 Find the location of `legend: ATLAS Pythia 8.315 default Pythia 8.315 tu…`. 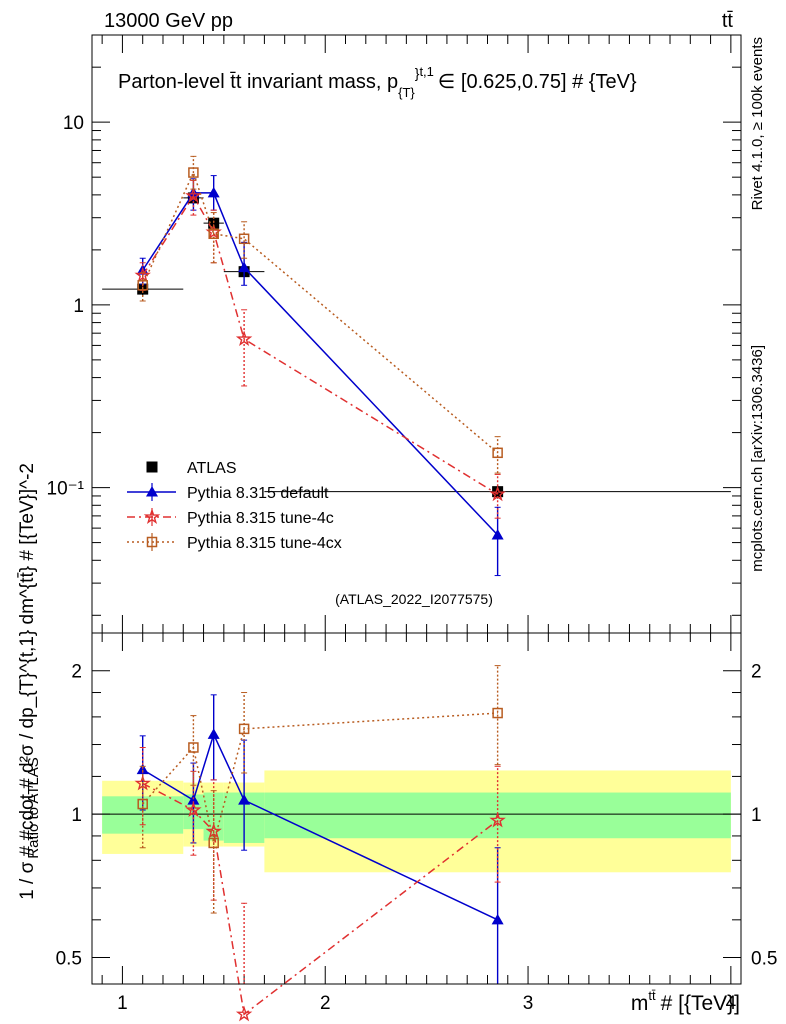

legend: ATLAS Pythia 8.315 default Pythia 8.315 tu… is located at coordinates (234, 506).